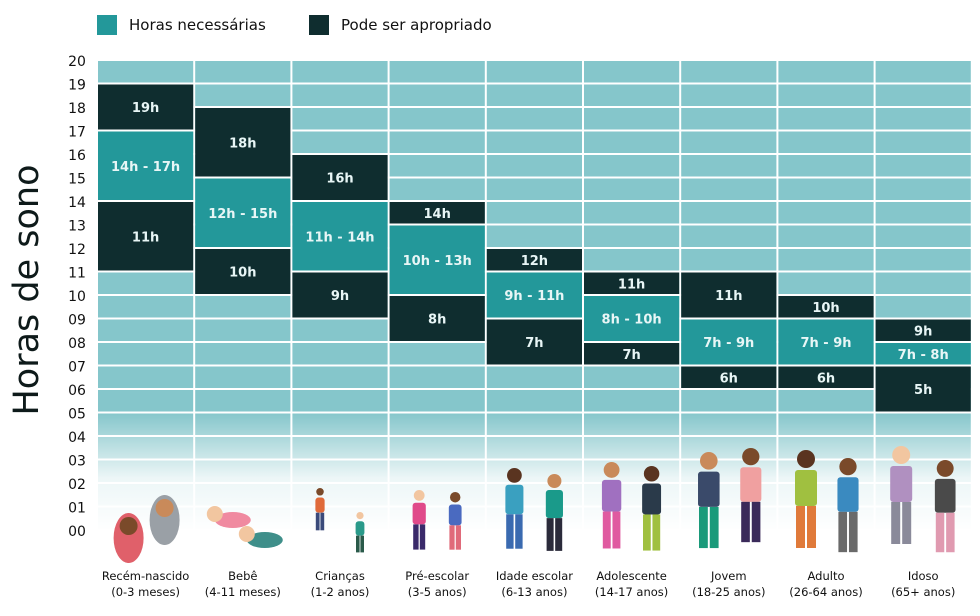  I want to click on bar-label: 11h, so click(145, 237).